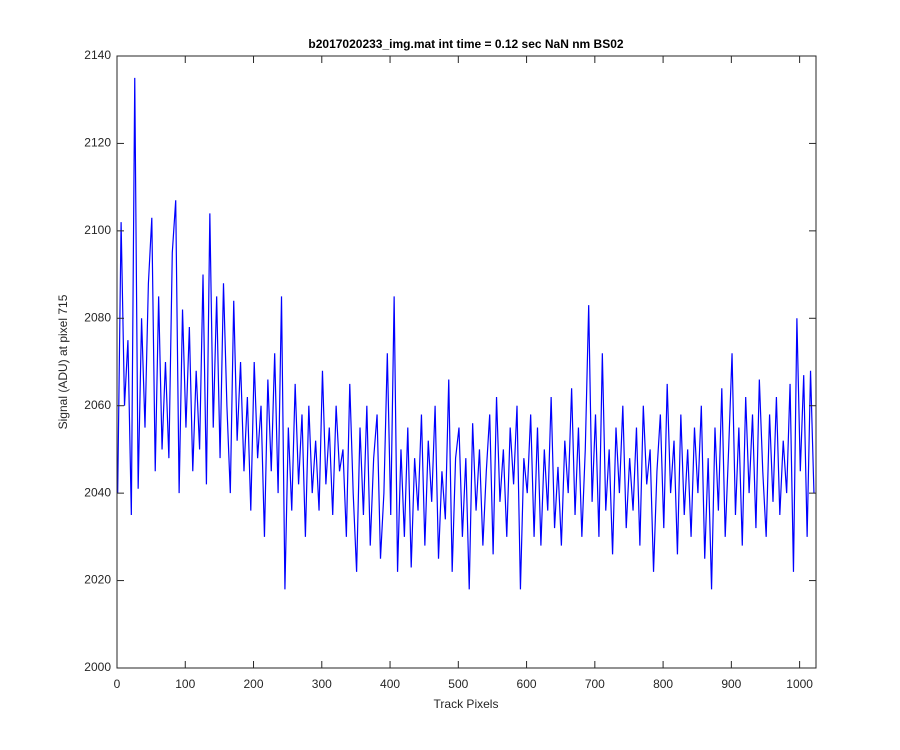  What do you see at coordinates (97, 667) in the screenshot?
I see `y-tick-label: 2000` at bounding box center [97, 667].